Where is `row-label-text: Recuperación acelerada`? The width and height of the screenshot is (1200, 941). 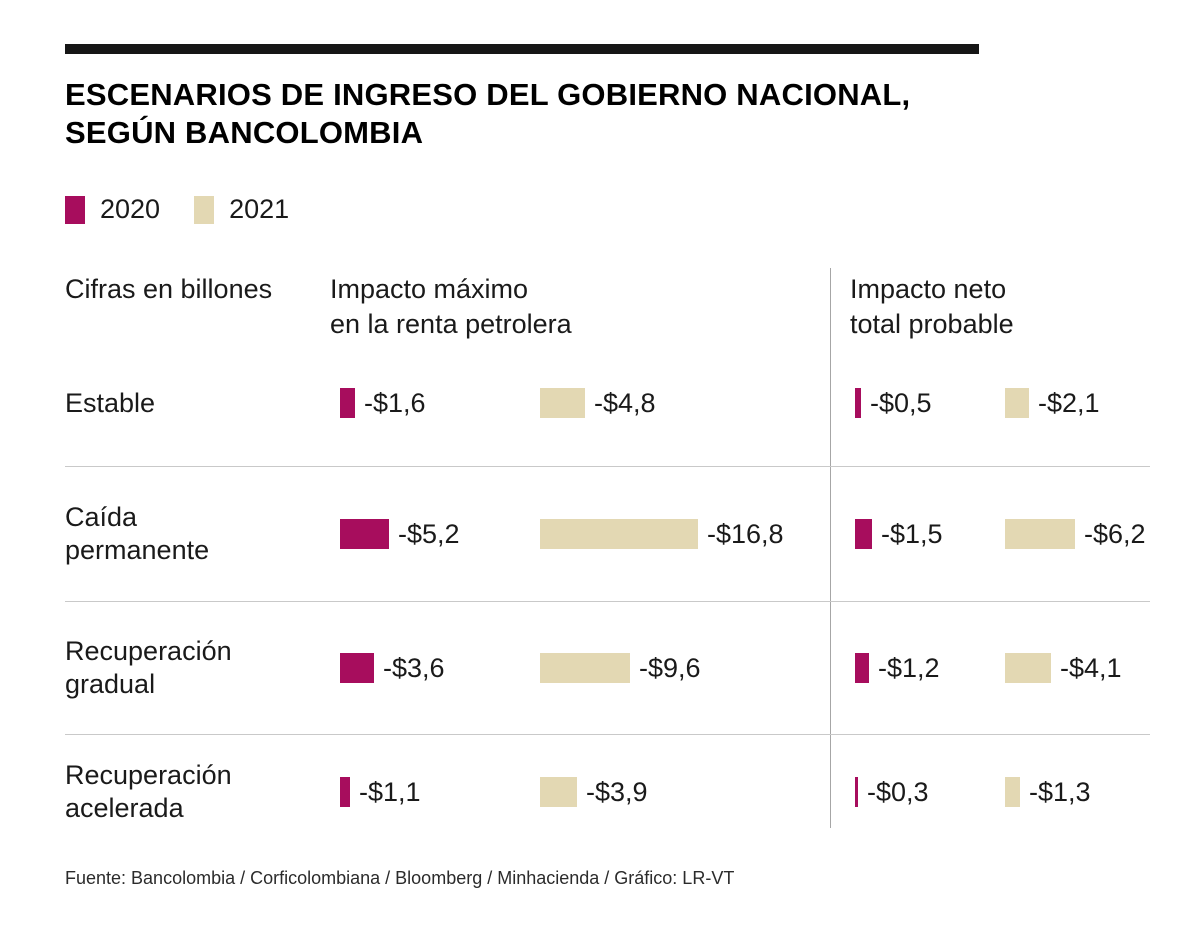
row-label-text: Recuperación acelerada is located at coordinates (148, 791).